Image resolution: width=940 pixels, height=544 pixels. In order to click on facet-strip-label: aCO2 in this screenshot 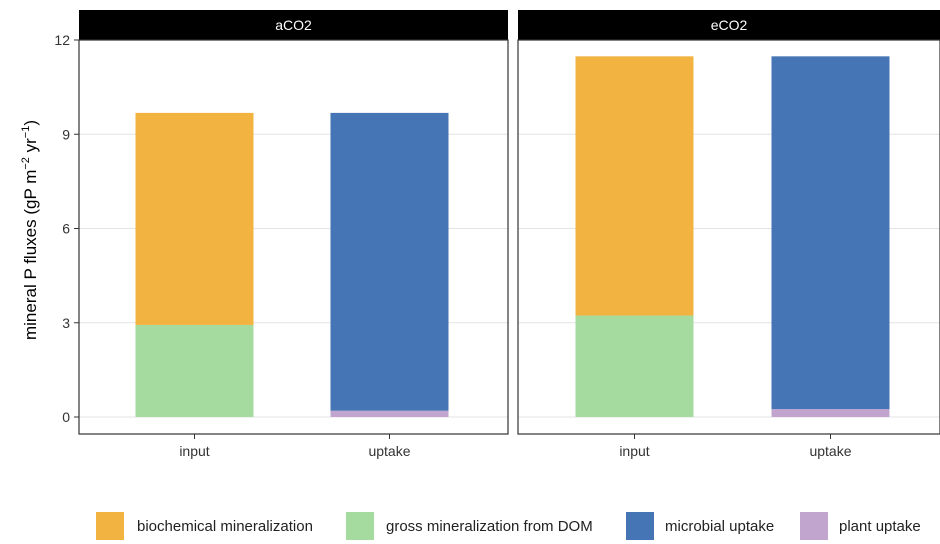, I will do `click(293, 25)`.